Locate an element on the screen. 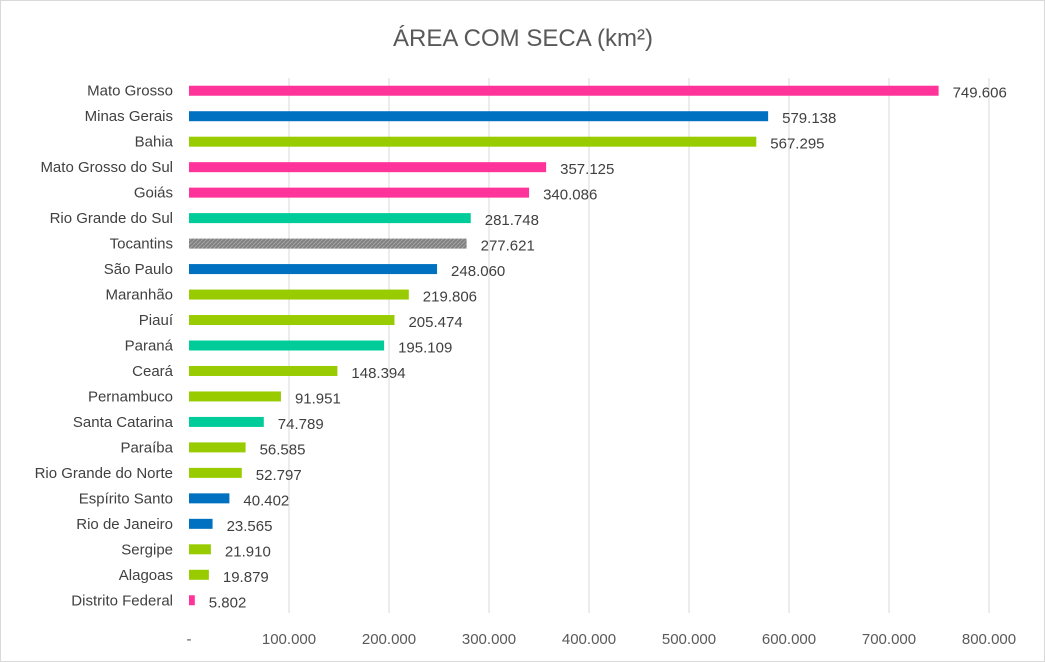  x-tick-label: 500.000 is located at coordinates (689, 639).